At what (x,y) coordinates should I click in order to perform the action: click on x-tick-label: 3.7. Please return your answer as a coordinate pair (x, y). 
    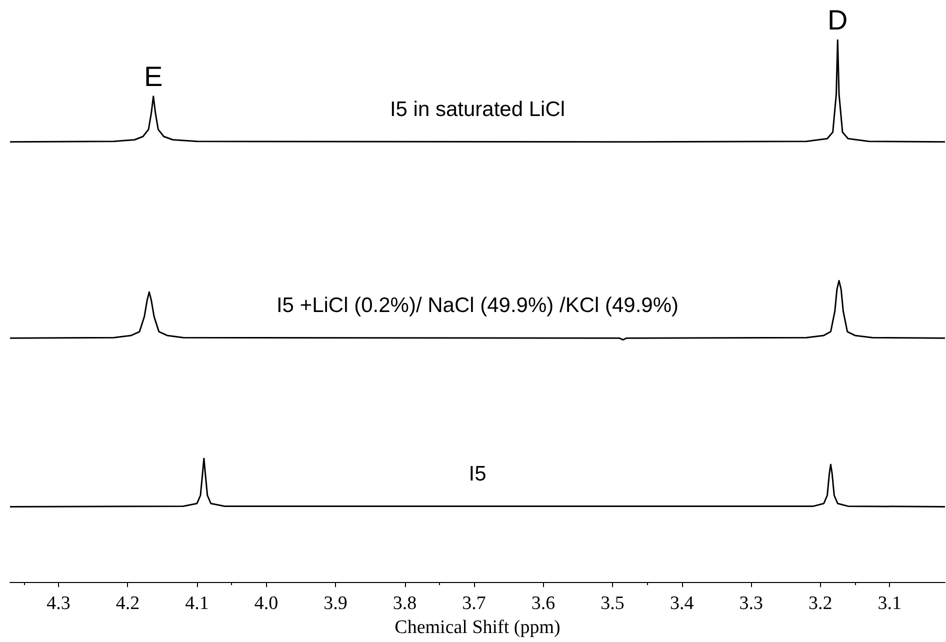
    Looking at the image, I should click on (474, 603).